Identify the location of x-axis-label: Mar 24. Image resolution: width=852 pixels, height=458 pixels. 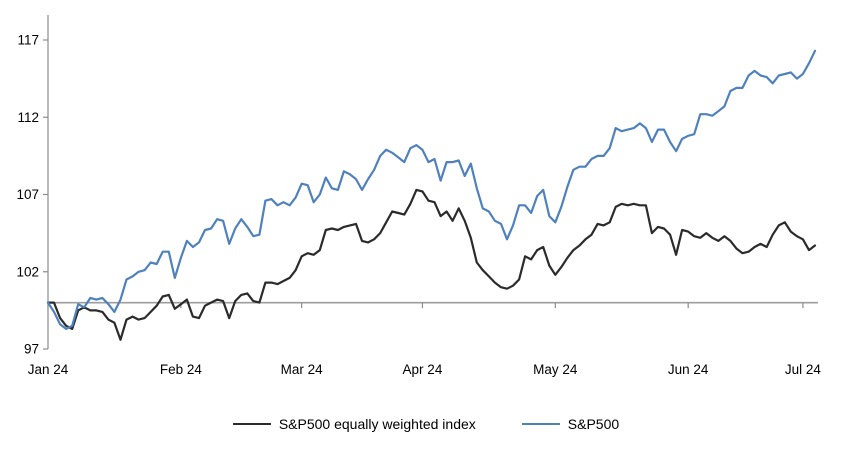
(302, 369).